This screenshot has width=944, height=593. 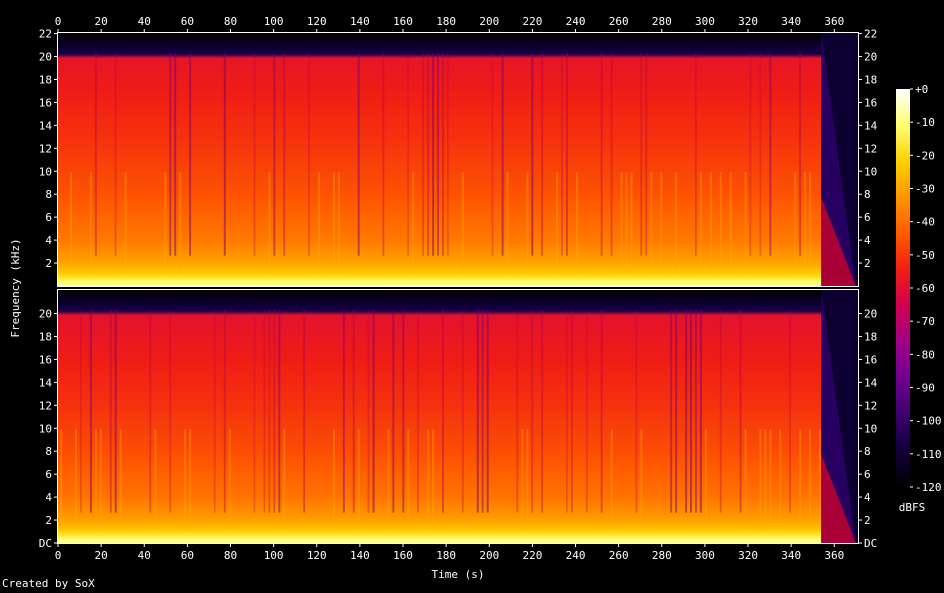 What do you see at coordinates (458, 574) in the screenshot?
I see `x-axis-label: Time (s)` at bounding box center [458, 574].